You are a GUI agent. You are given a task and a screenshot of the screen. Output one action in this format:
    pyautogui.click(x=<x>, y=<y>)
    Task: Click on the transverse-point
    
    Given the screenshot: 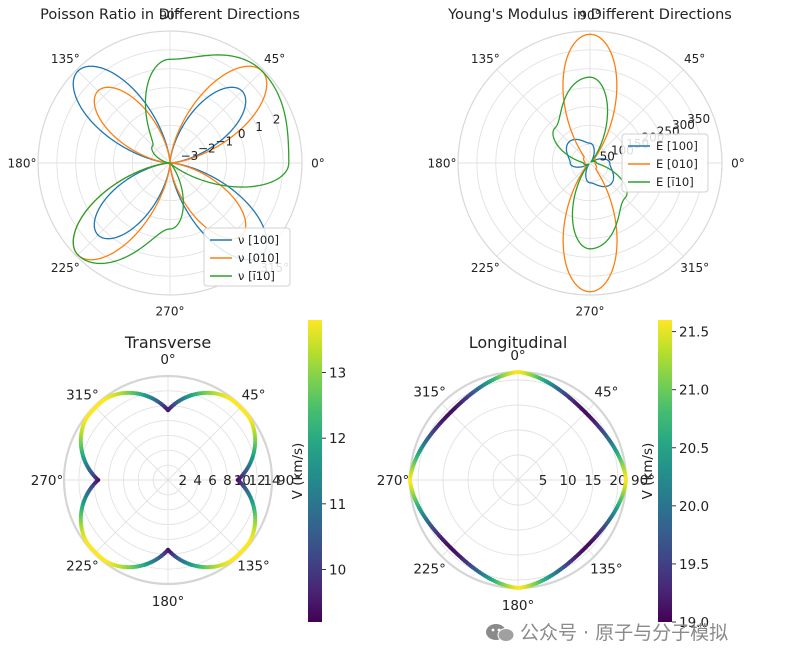 What is the action you would take?
    pyautogui.click(x=166, y=408)
    